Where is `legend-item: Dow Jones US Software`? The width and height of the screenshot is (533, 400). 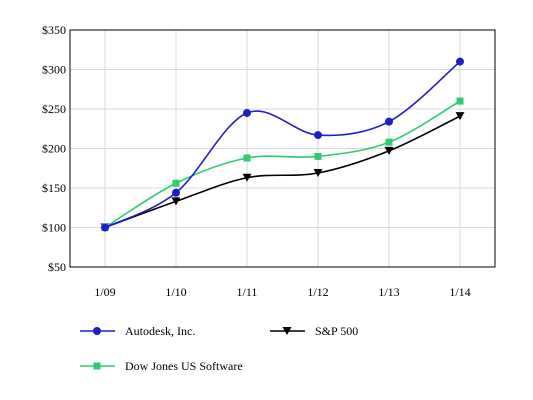
legend-item: Dow Jones US Software is located at coordinates (161, 366).